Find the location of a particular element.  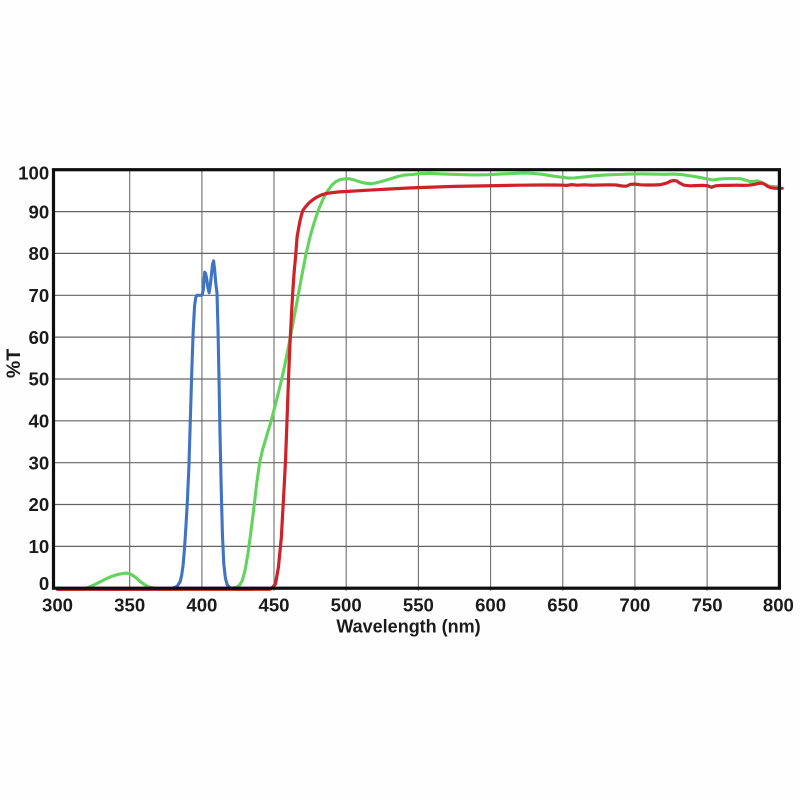

svg-text: 90 is located at coordinates (39, 211).